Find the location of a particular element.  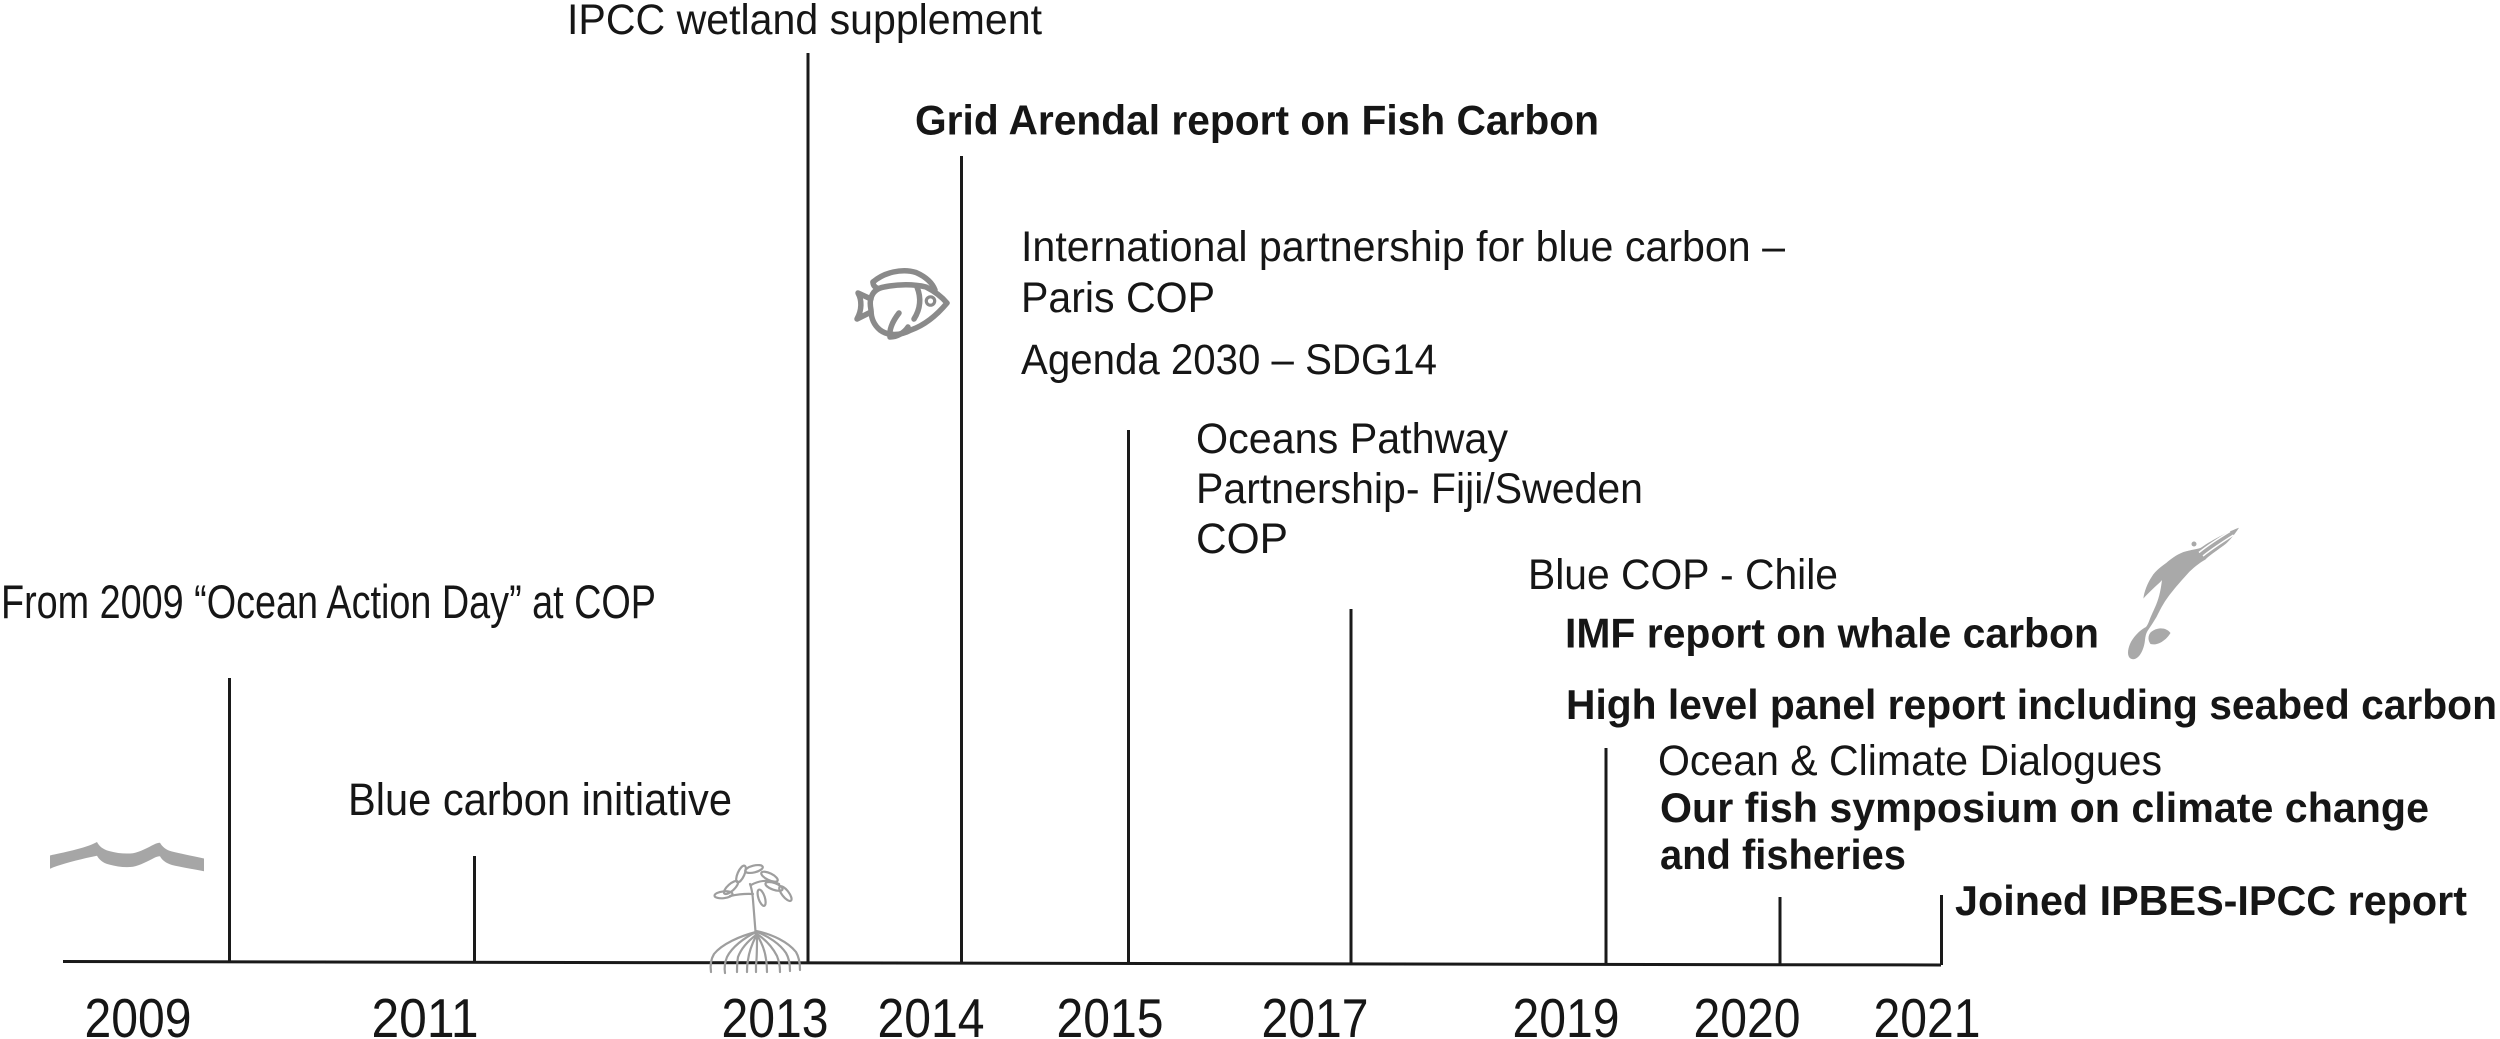

svg-text: 2013 is located at coordinates (775, 1013).